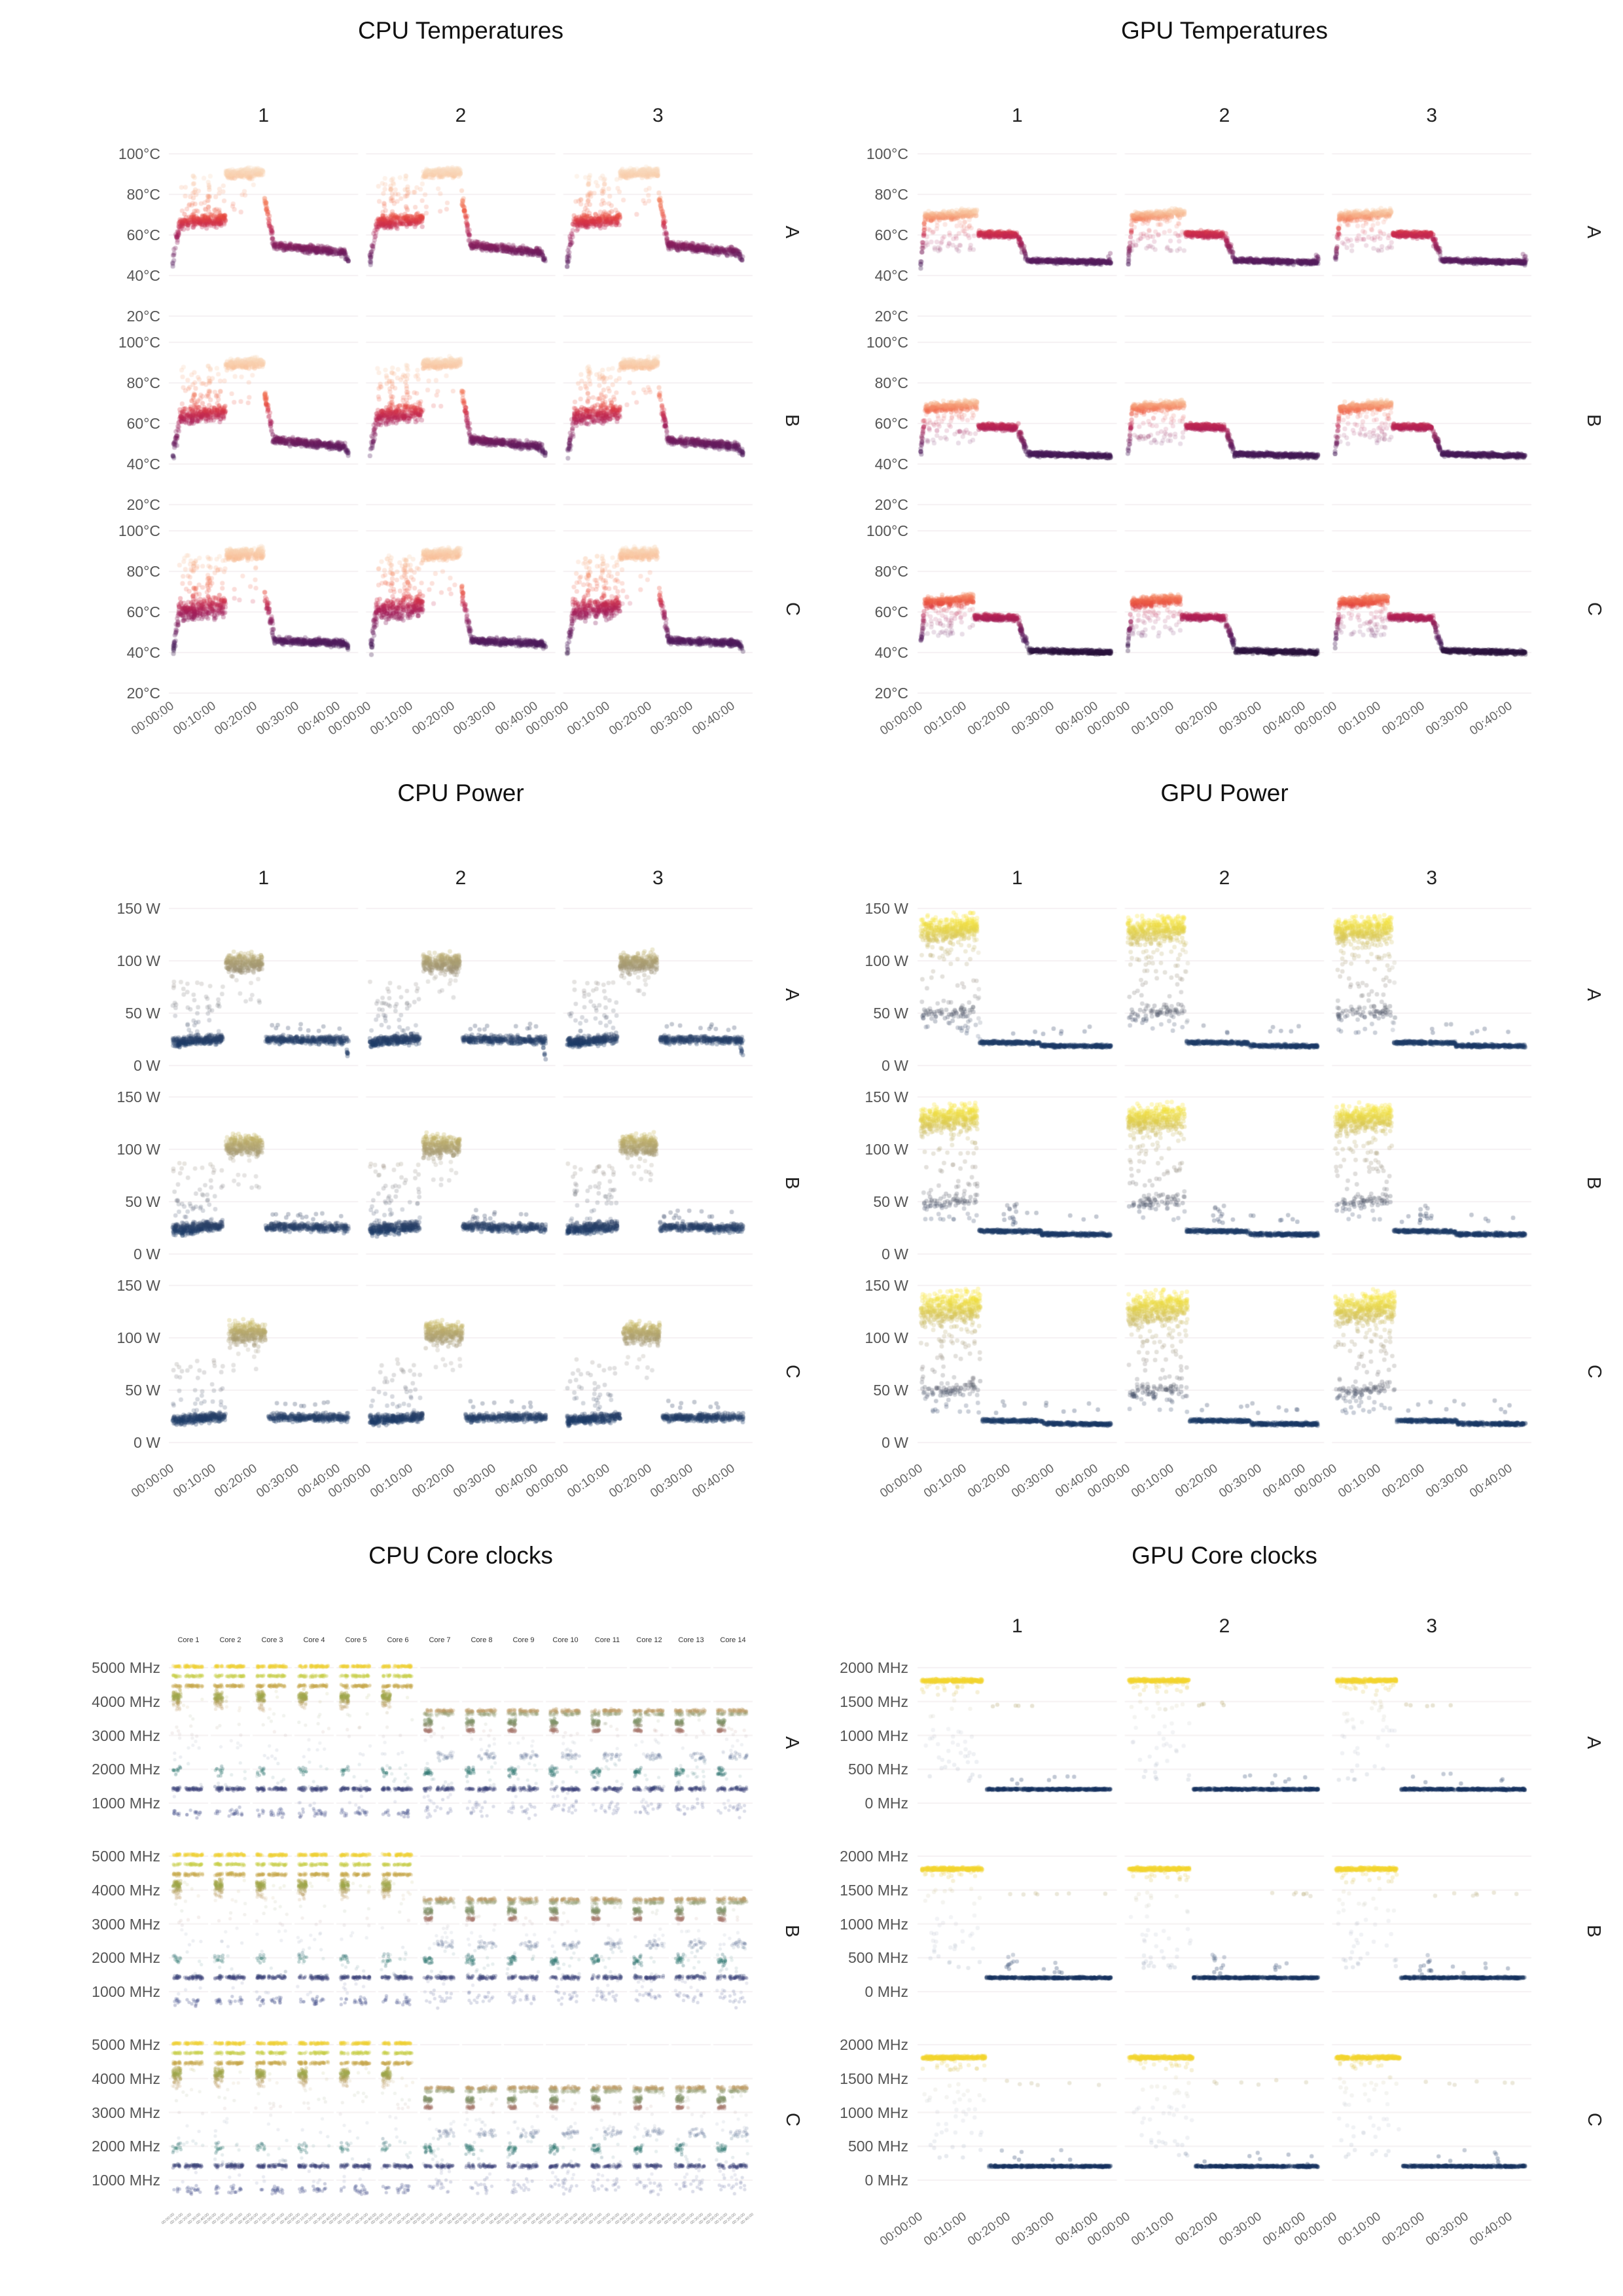 This screenshot has width=1623, height=2296. Describe the element at coordinates (461, 381) in the screenshot. I see `cpu-temps-plot-canvas` at that location.